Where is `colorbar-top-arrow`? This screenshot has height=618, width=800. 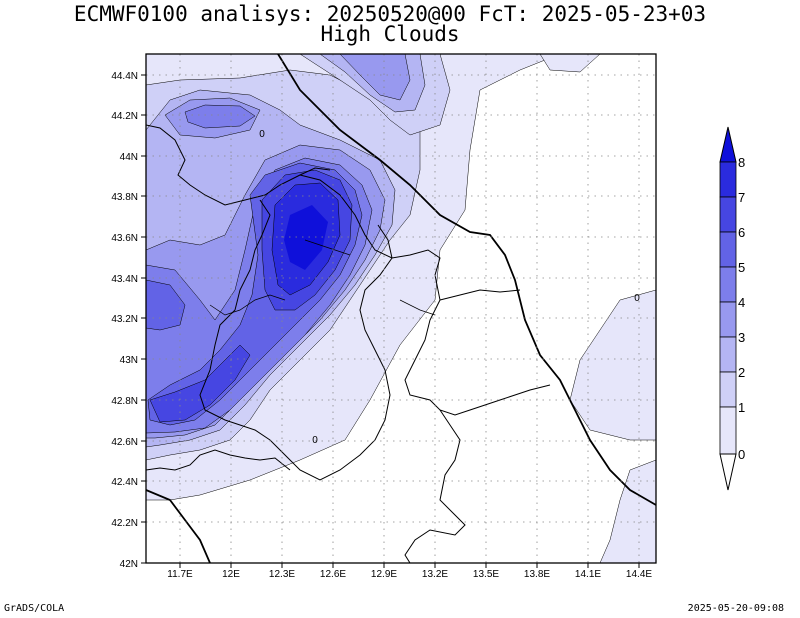 colorbar-top-arrow is located at coordinates (728, 144).